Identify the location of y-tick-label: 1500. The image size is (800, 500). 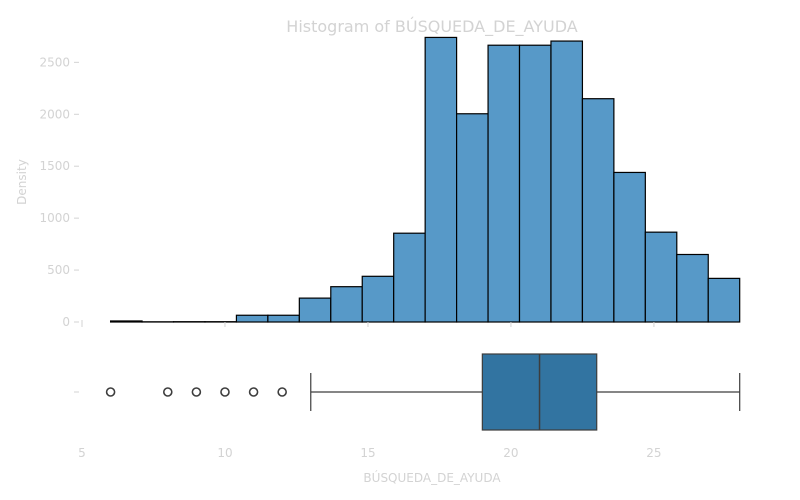
(54, 166).